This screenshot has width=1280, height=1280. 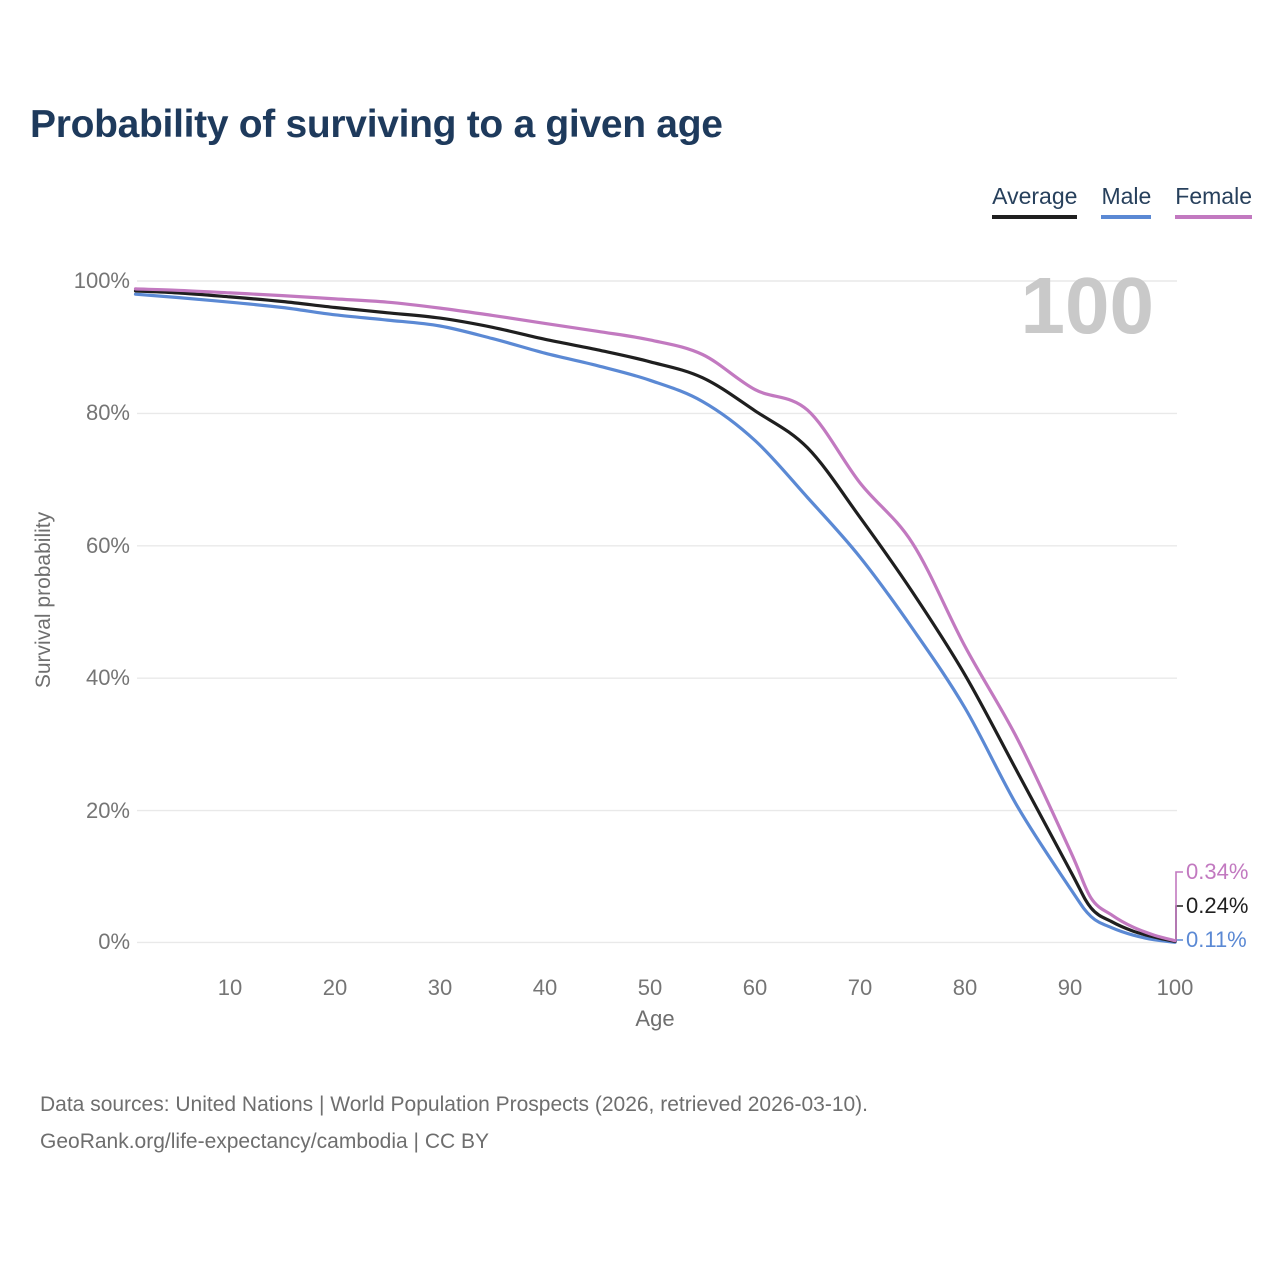 I want to click on end-label-female: 0.34%, so click(x=1217, y=871).